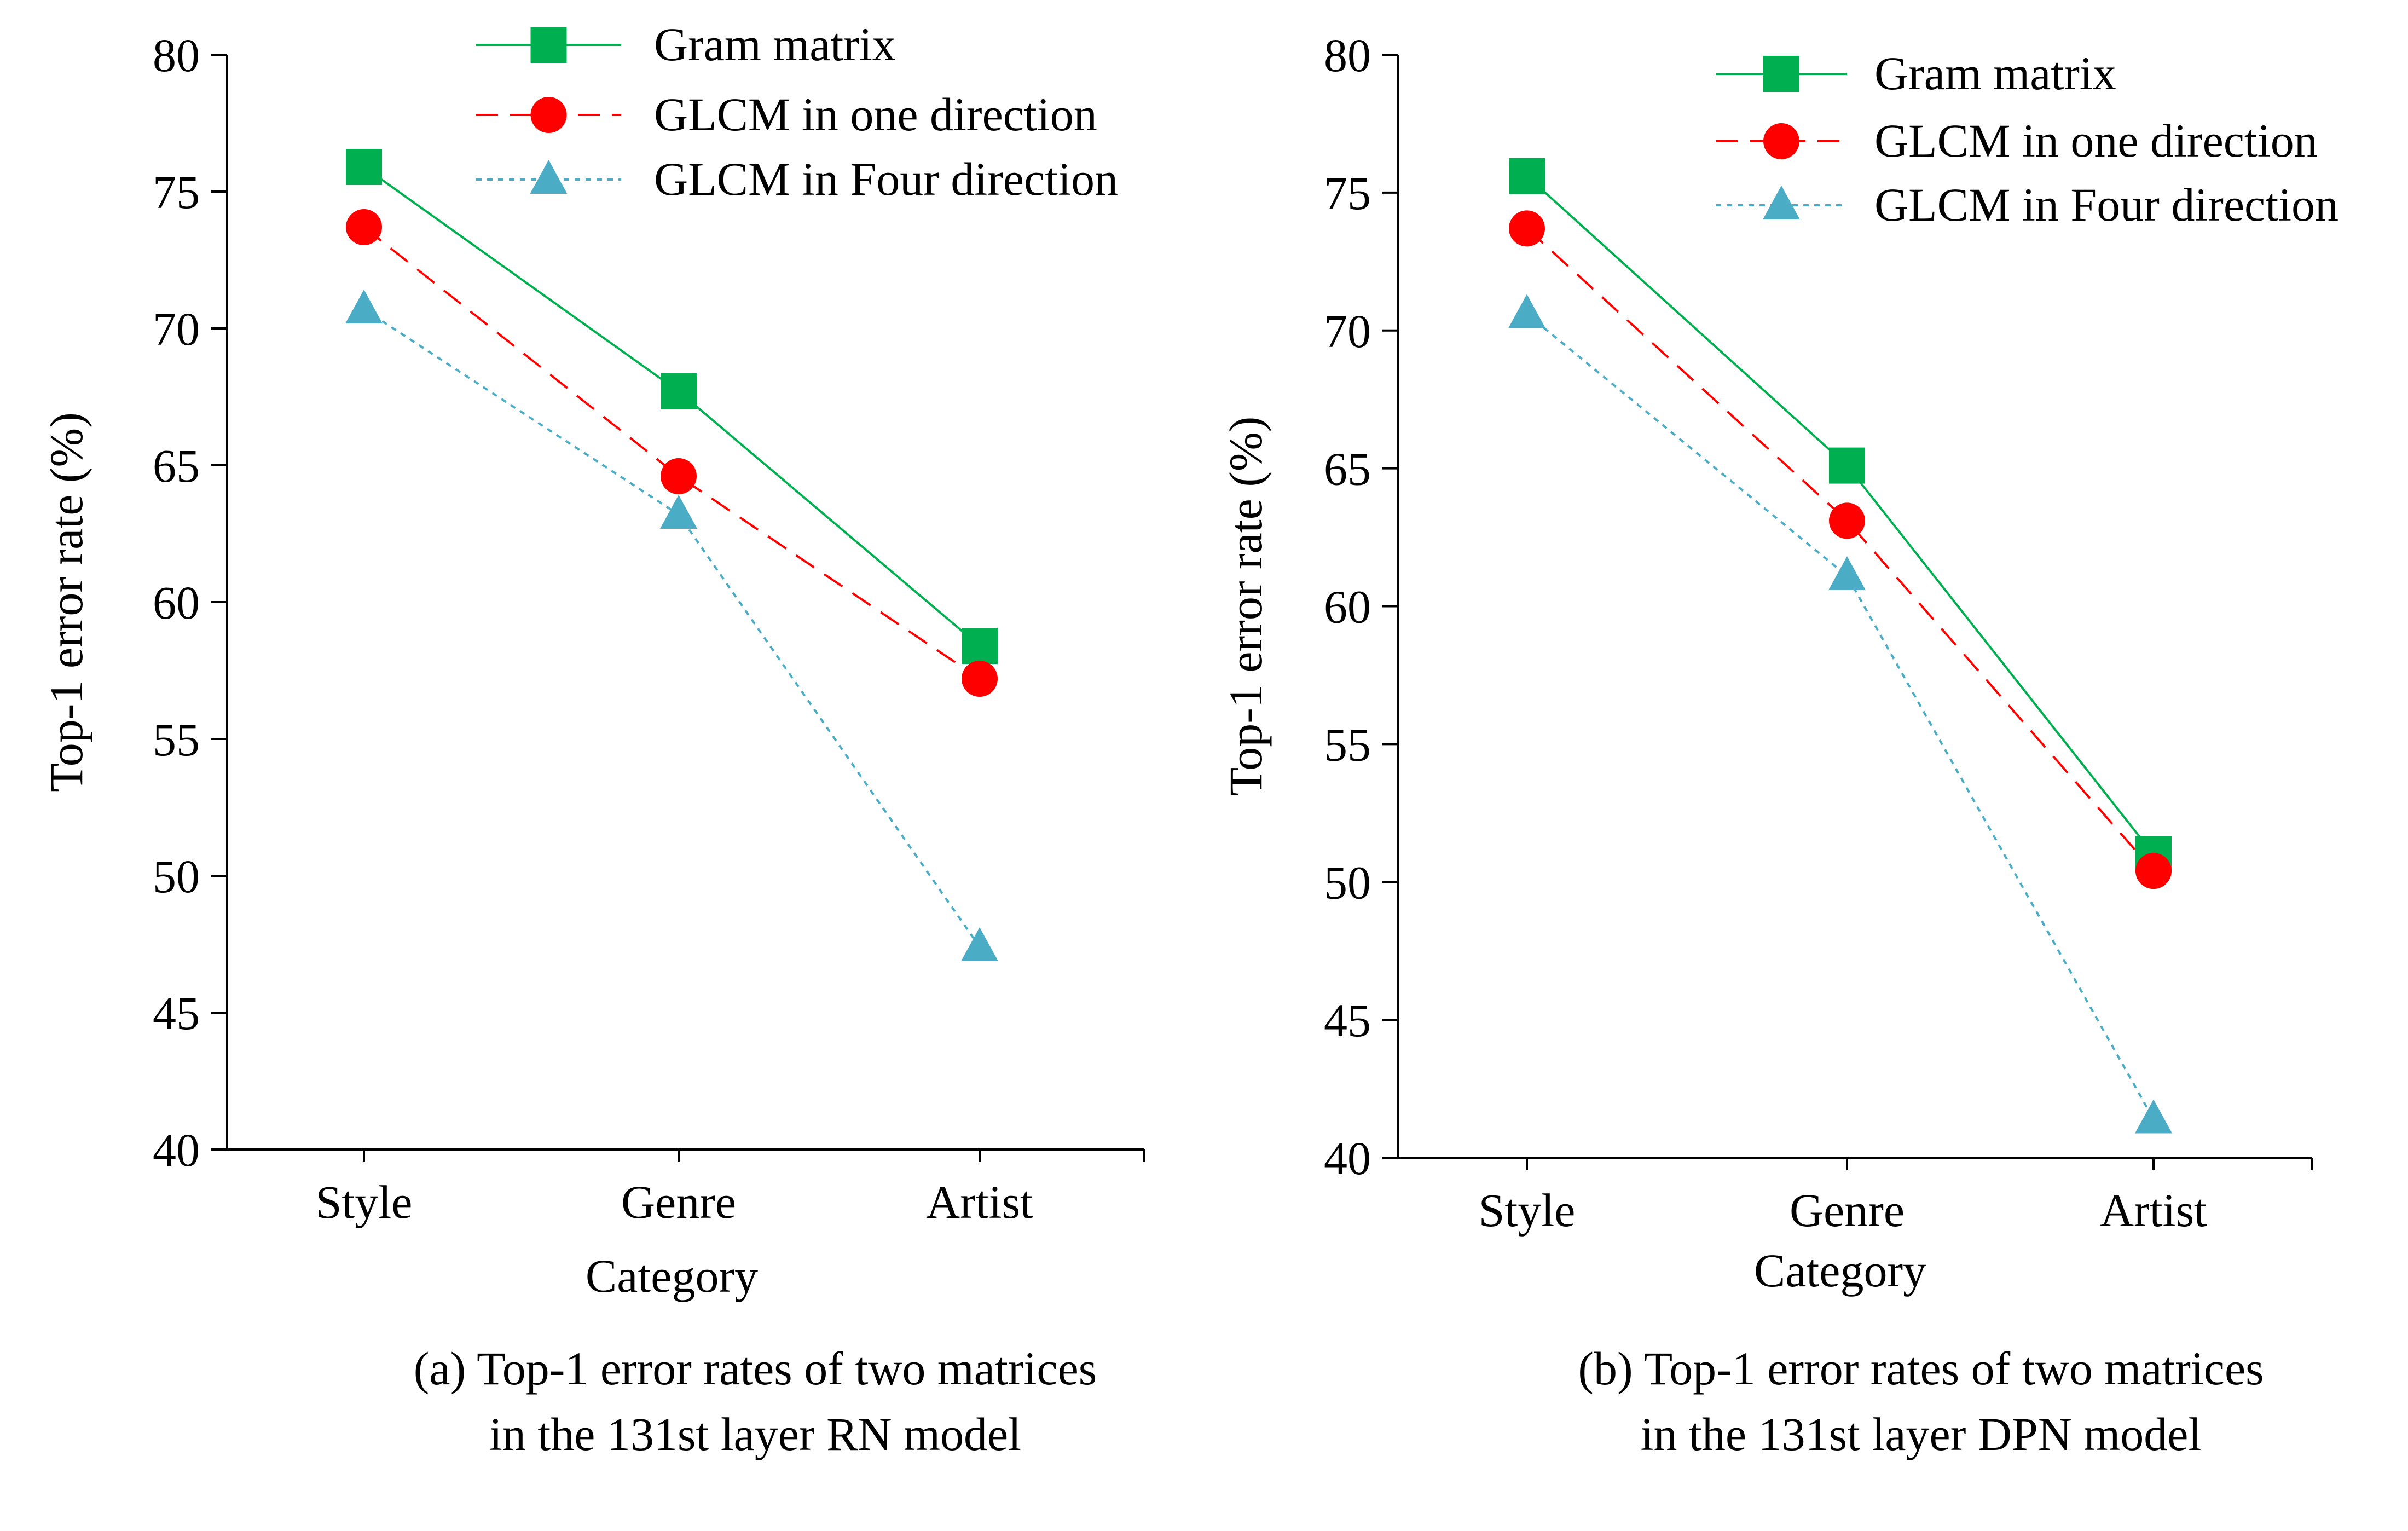  I want to click on series-line-b-four-direction, so click(1840, 716).